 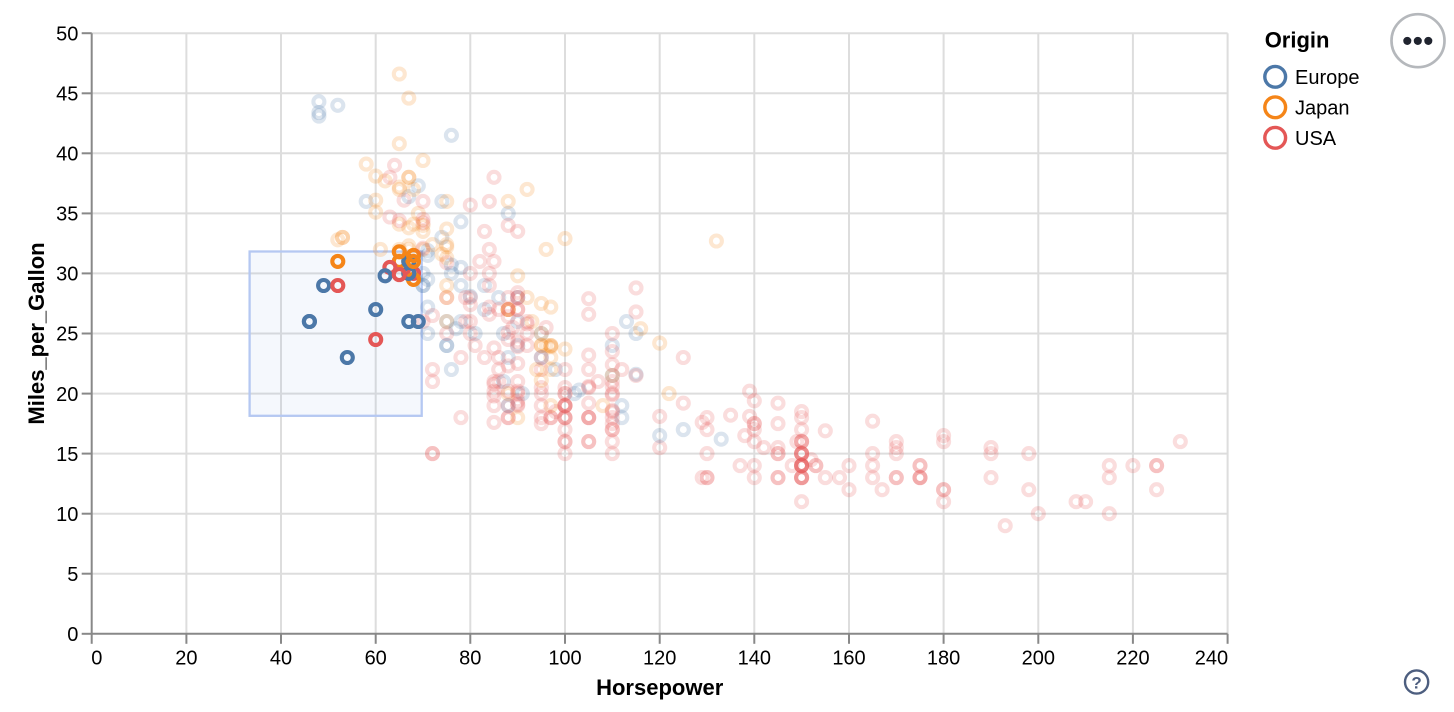 What do you see at coordinates (67, 34) in the screenshot?
I see `svg-text: 50` at bounding box center [67, 34].